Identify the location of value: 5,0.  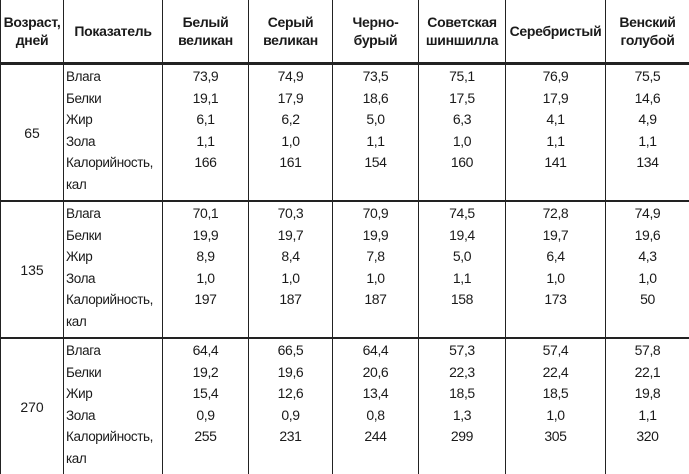
(462, 257).